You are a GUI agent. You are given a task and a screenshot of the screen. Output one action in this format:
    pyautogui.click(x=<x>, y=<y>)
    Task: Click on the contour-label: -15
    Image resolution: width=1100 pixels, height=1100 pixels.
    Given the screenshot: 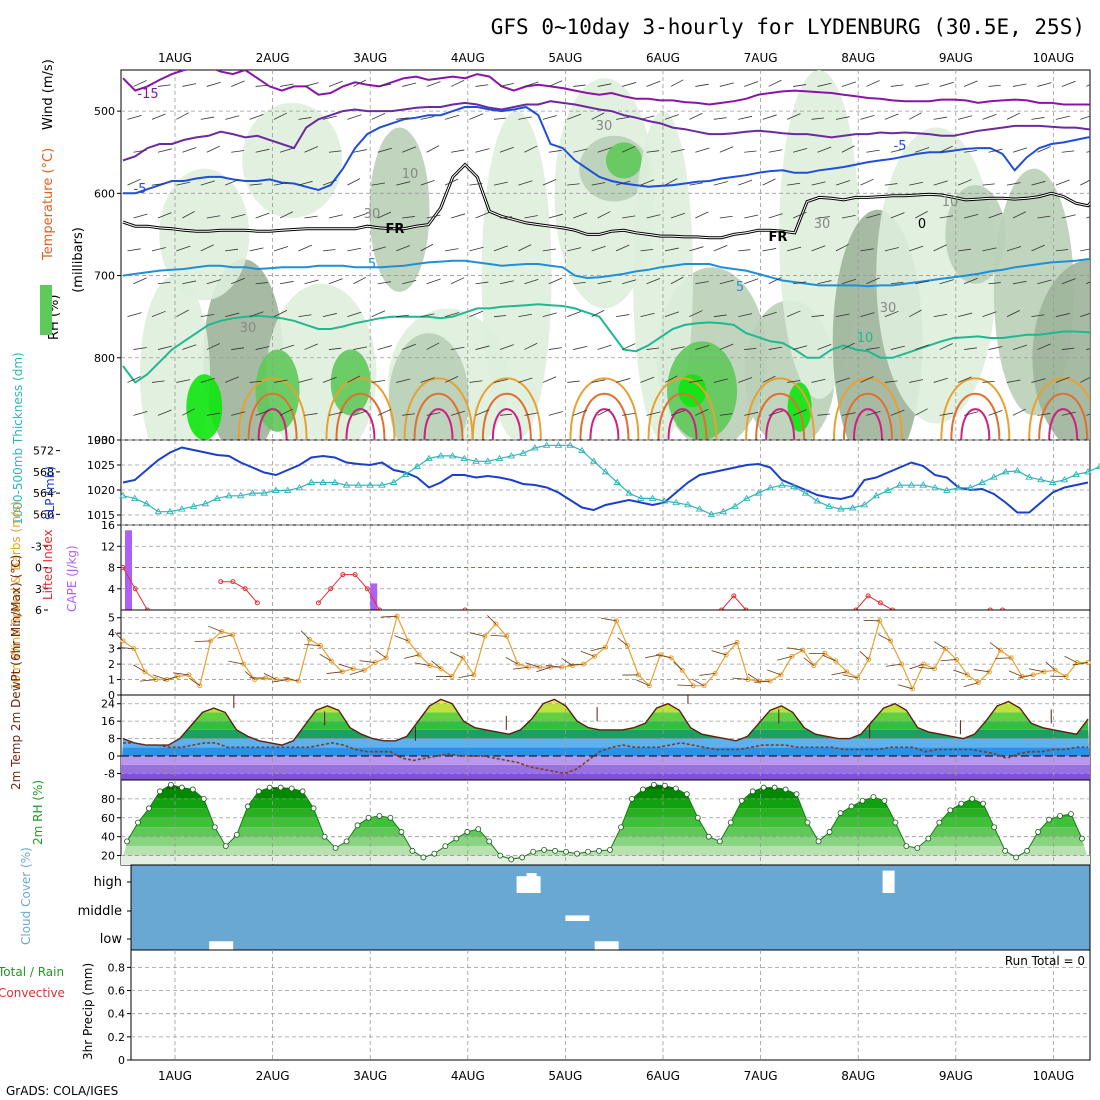 What is the action you would take?
    pyautogui.click(x=147, y=94)
    